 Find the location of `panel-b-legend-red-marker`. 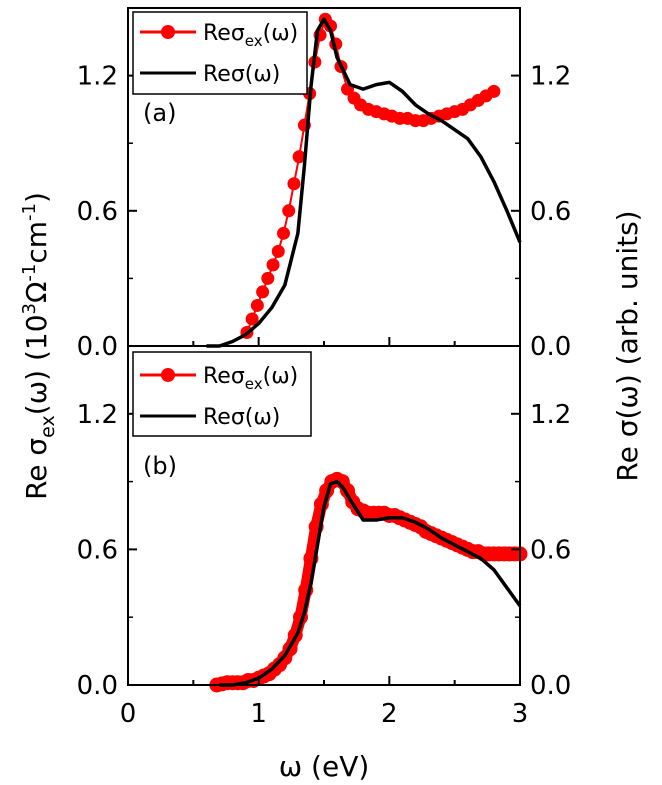

panel-b-legend-red-marker is located at coordinates (168, 375).